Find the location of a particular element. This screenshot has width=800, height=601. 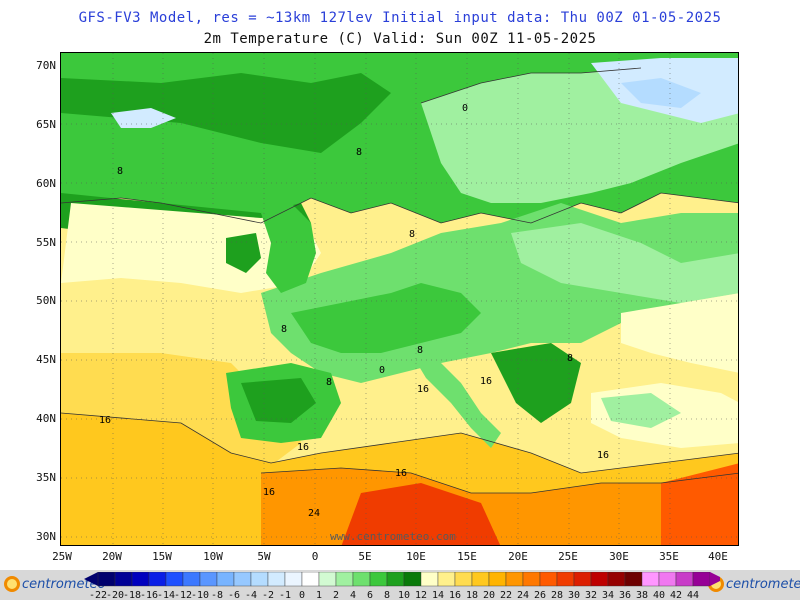

scale-tick-label: 40 is located at coordinates (659, 595).